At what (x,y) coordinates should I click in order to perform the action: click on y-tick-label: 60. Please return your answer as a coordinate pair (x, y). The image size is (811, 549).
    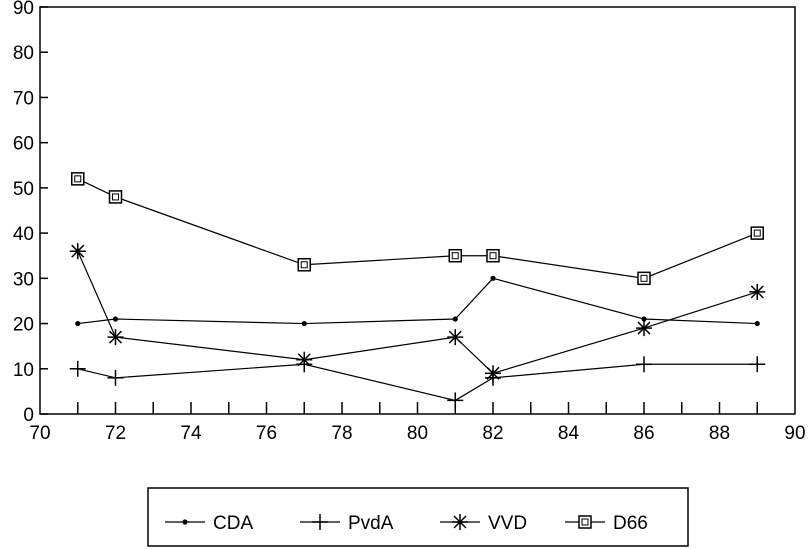
    Looking at the image, I should click on (23, 144).